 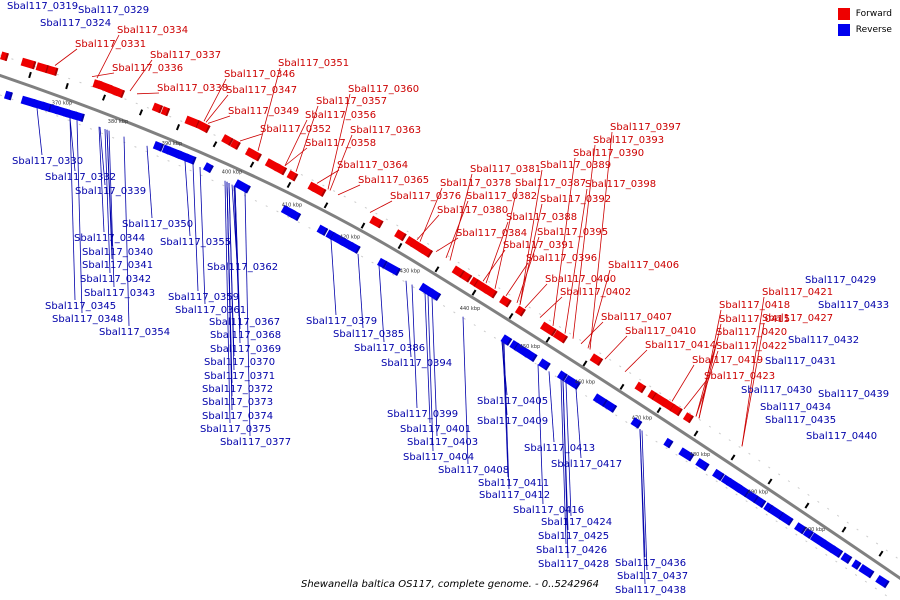 What do you see at coordinates (239, 362) in the screenshot?
I see `gene-label: Sbal117_0370` at bounding box center [239, 362].